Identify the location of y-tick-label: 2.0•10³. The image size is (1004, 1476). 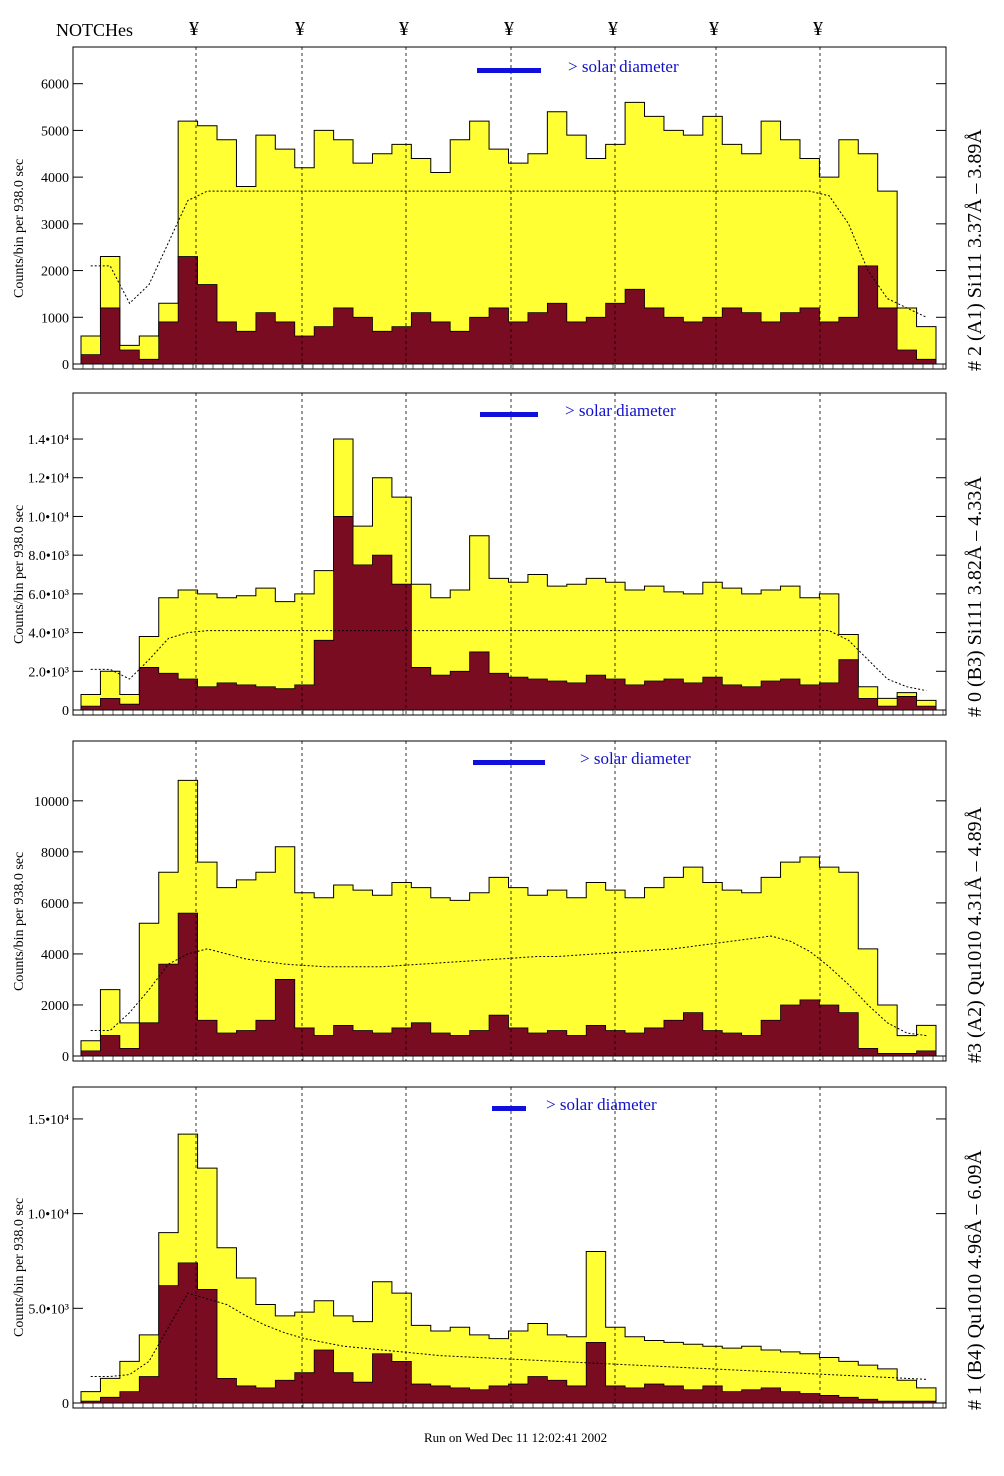
(48, 672).